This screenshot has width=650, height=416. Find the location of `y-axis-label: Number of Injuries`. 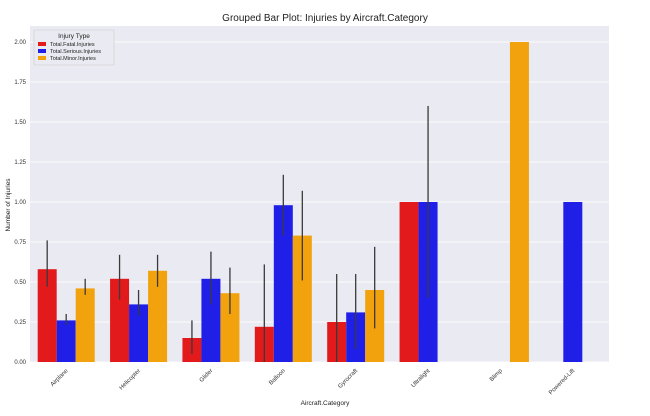

y-axis-label: Number of Injuries is located at coordinates (8, 205).